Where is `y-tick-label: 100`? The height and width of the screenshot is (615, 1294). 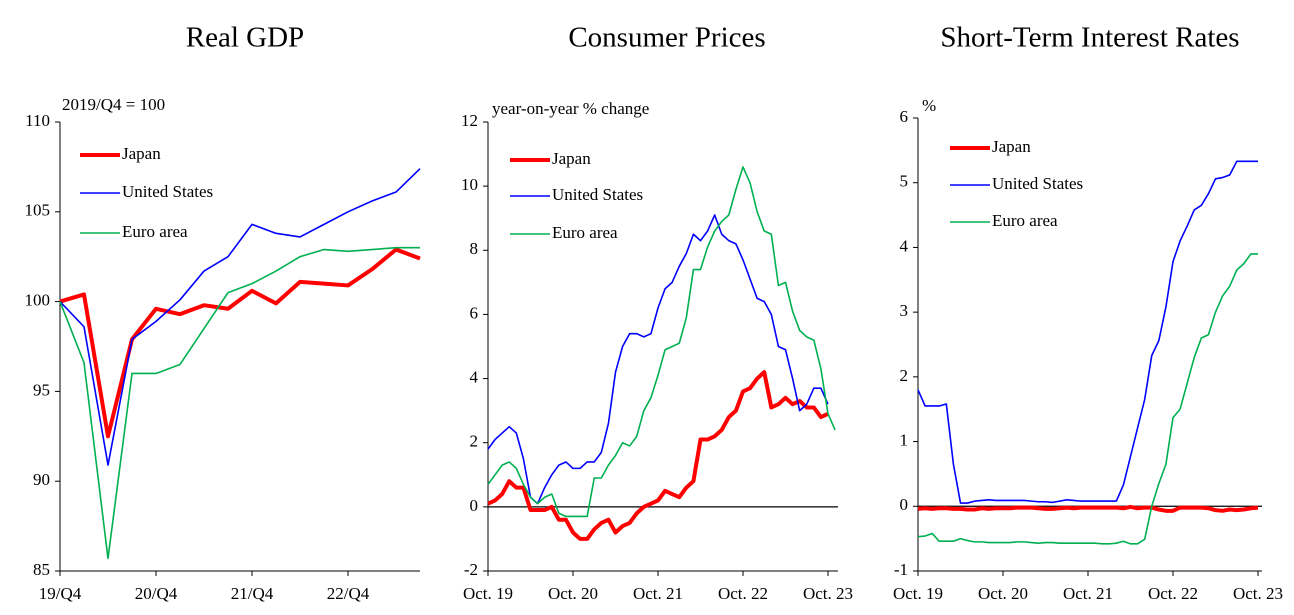 y-tick-label: 100 is located at coordinates (38, 300).